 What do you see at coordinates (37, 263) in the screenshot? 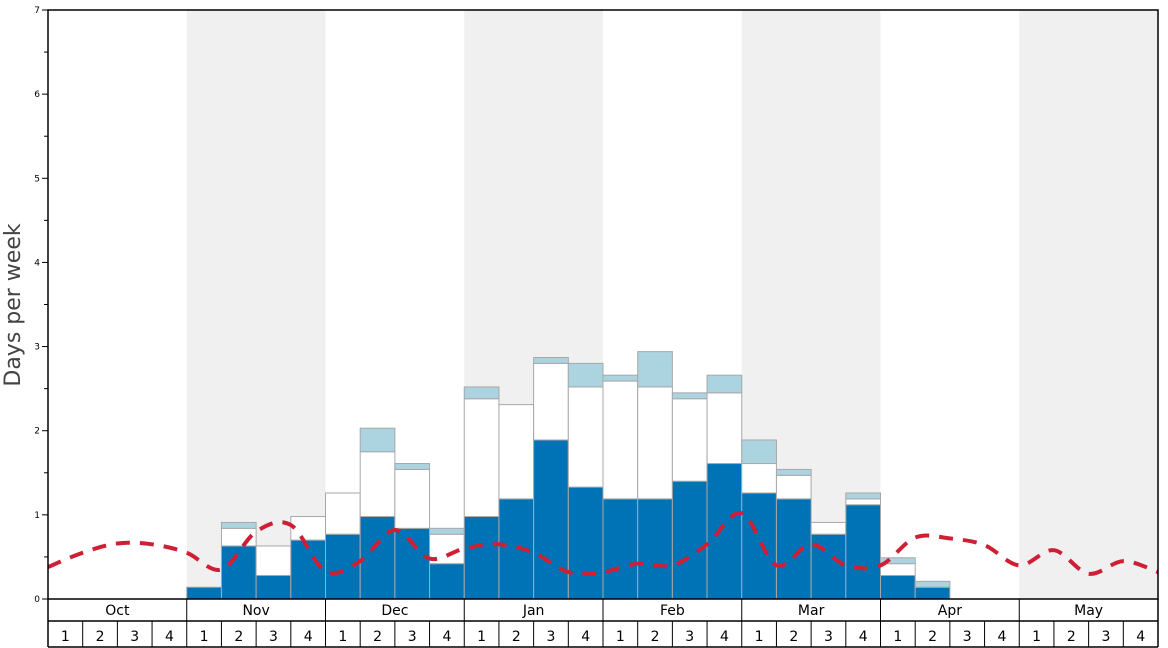
I see `y-tick-label: 4` at bounding box center [37, 263].